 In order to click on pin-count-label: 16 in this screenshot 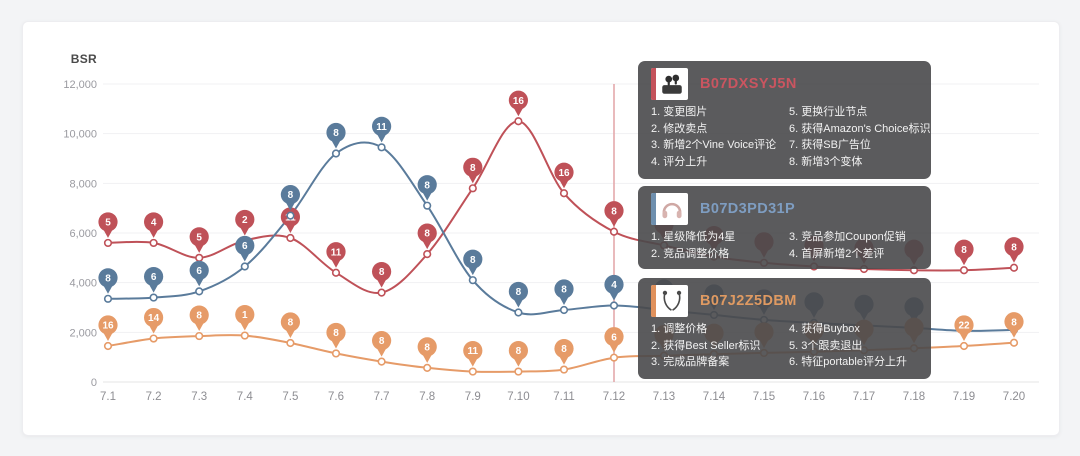, I will do `click(108, 326)`.